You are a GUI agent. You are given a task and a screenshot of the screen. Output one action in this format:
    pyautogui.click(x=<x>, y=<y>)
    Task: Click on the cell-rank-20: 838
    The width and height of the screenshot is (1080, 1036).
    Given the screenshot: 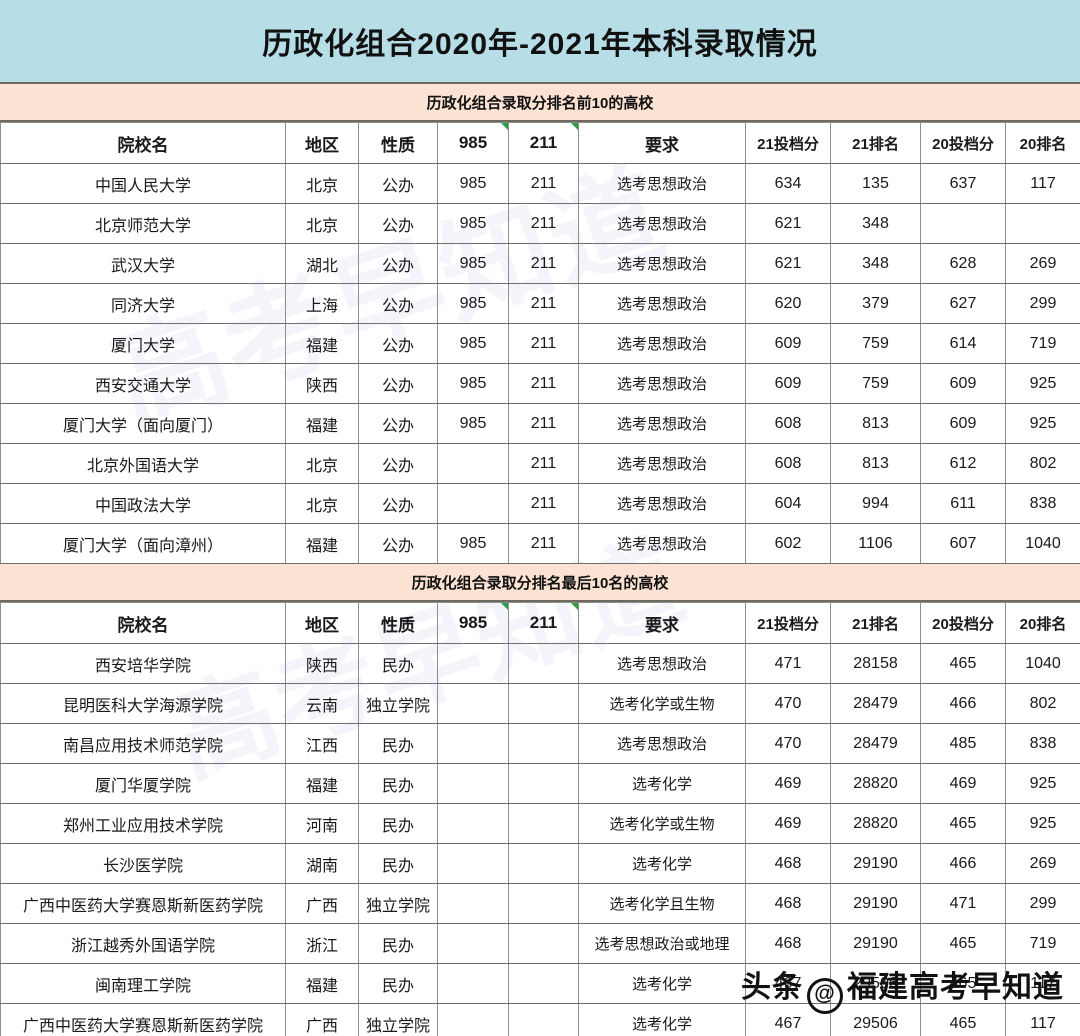 What is the action you would take?
    pyautogui.click(x=1042, y=743)
    